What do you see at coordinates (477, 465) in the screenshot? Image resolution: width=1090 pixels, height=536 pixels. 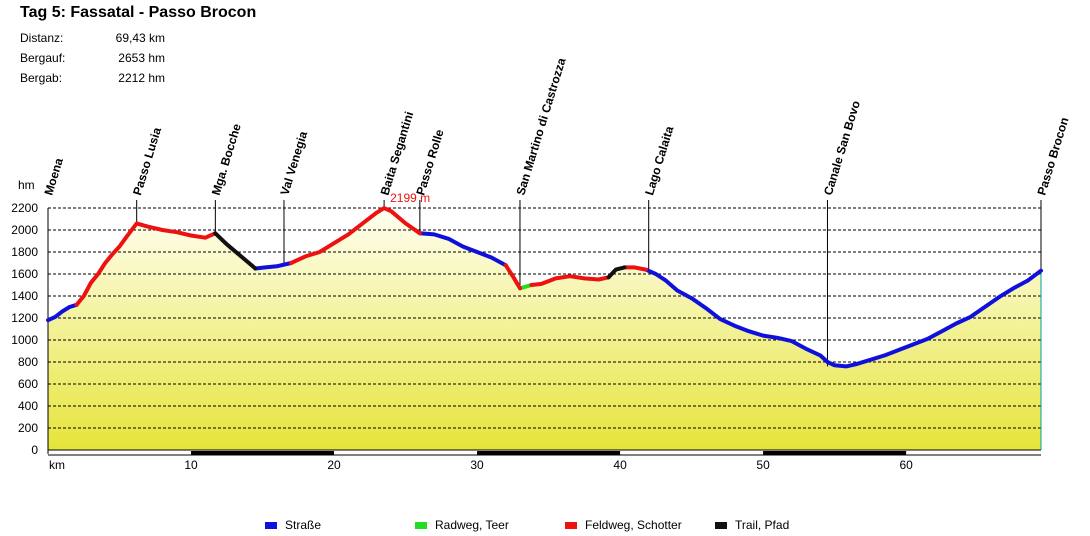 I see `x-tick-label: 30` at bounding box center [477, 465].